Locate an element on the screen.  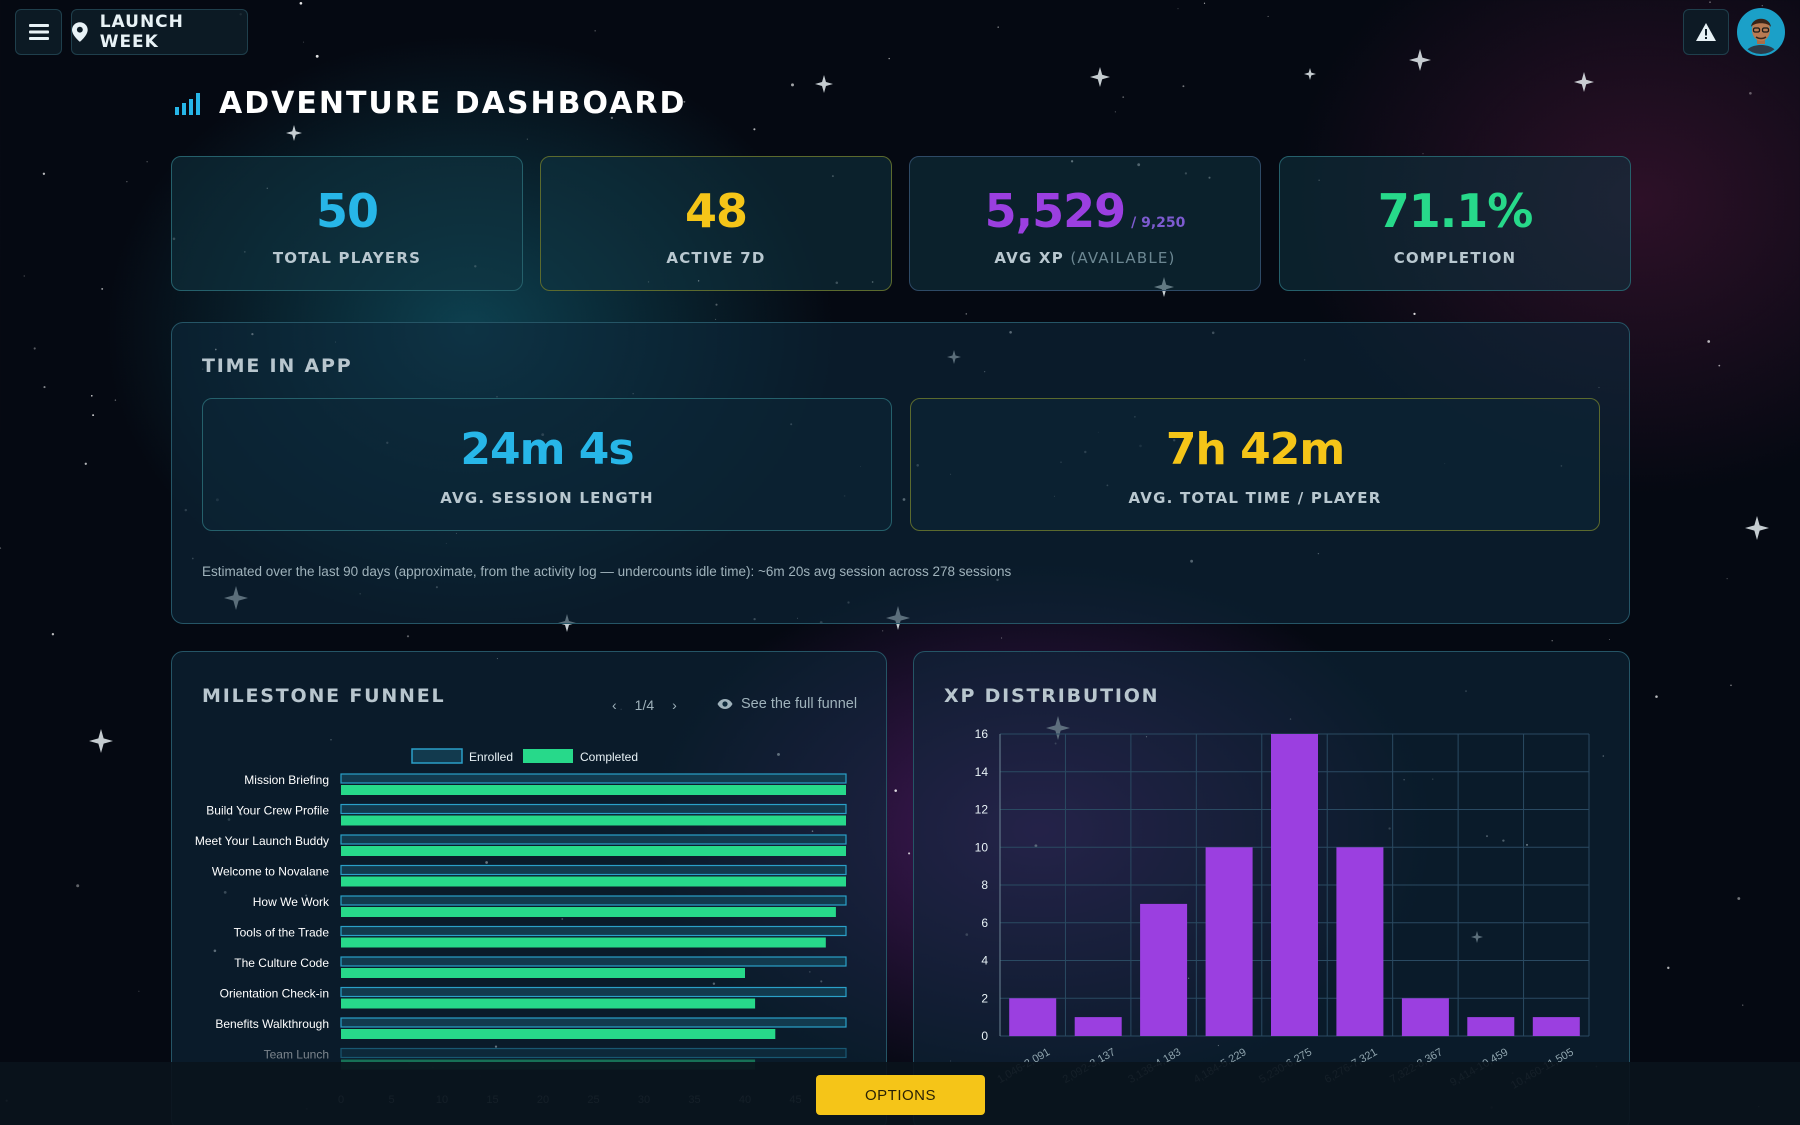
stat-value: 71.1% is located at coordinates (1455, 211).